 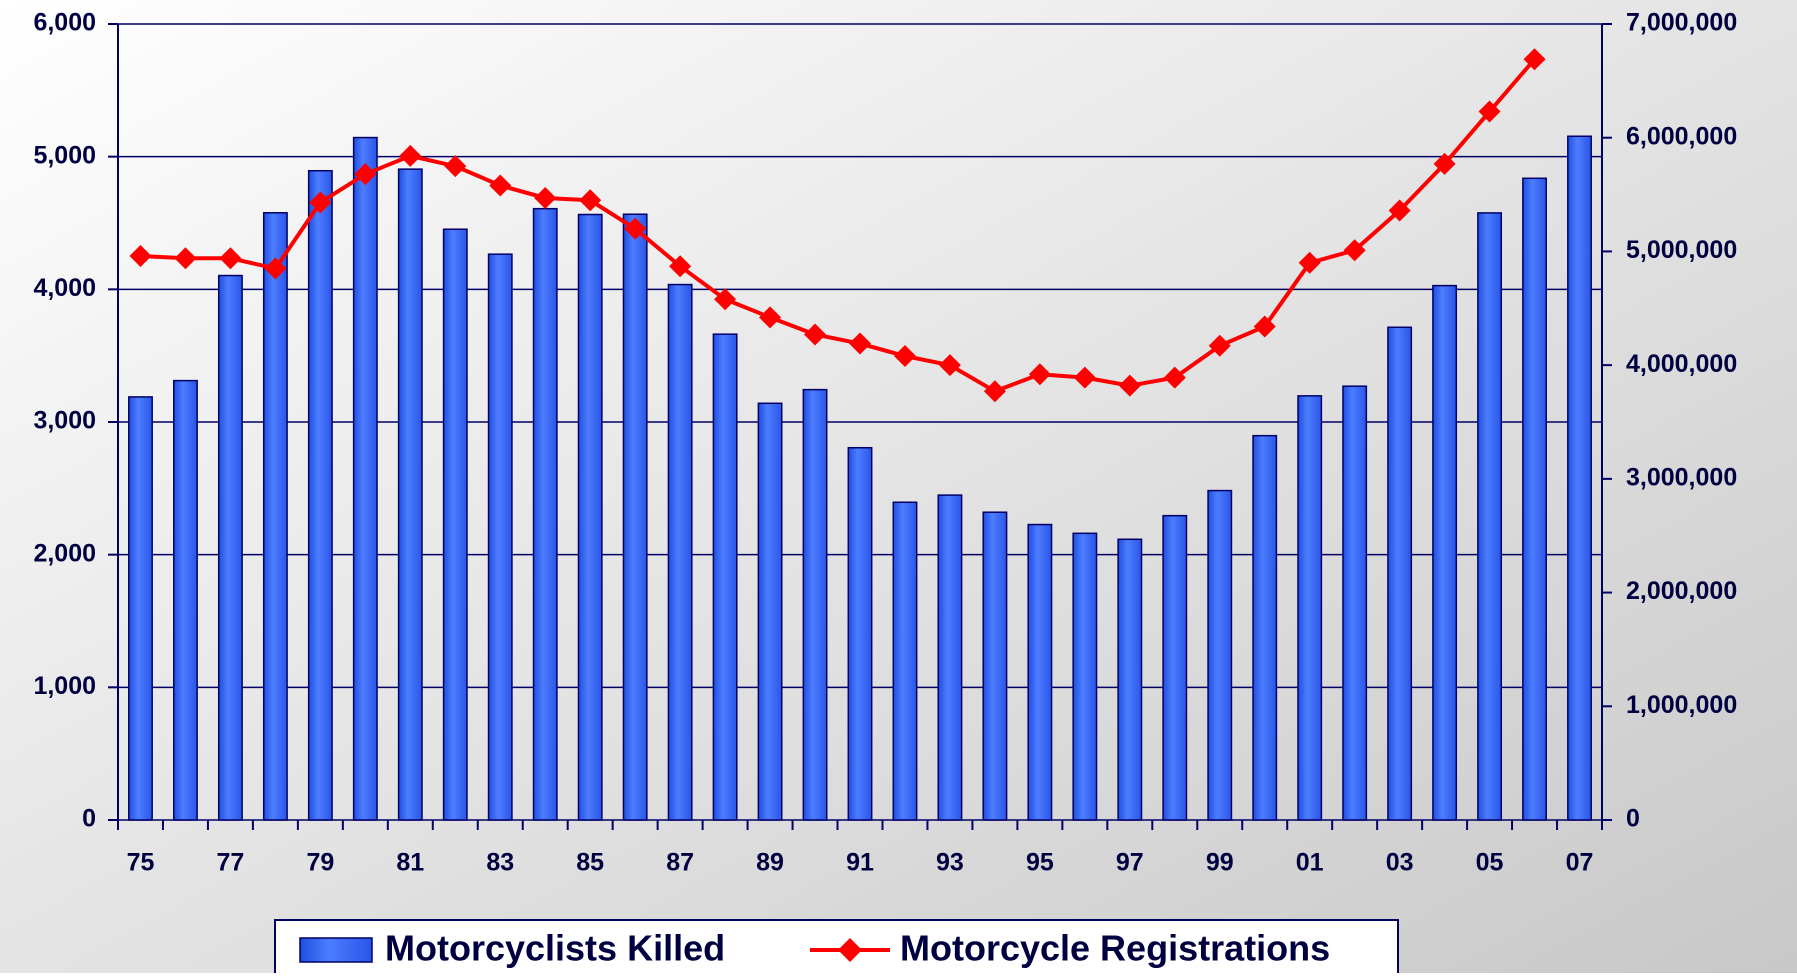 What do you see at coordinates (320, 863) in the screenshot?
I see `x-tick-label: 79` at bounding box center [320, 863].